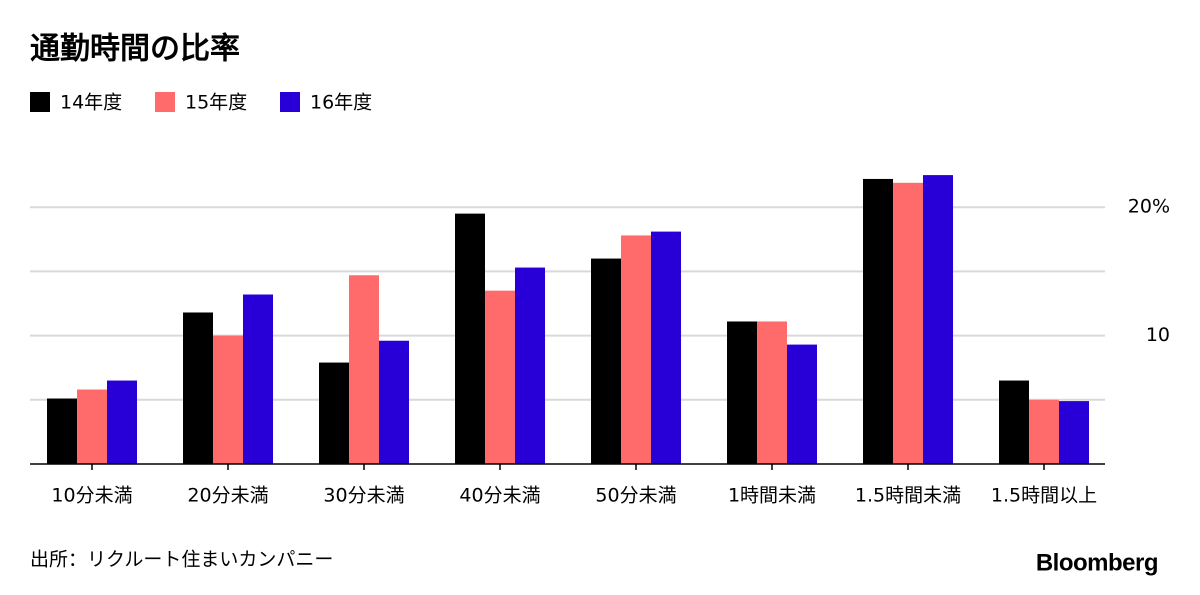 The height and width of the screenshot is (595, 1200). What do you see at coordinates (341, 103) in the screenshot?
I see `legend-label: 16年度` at bounding box center [341, 103].